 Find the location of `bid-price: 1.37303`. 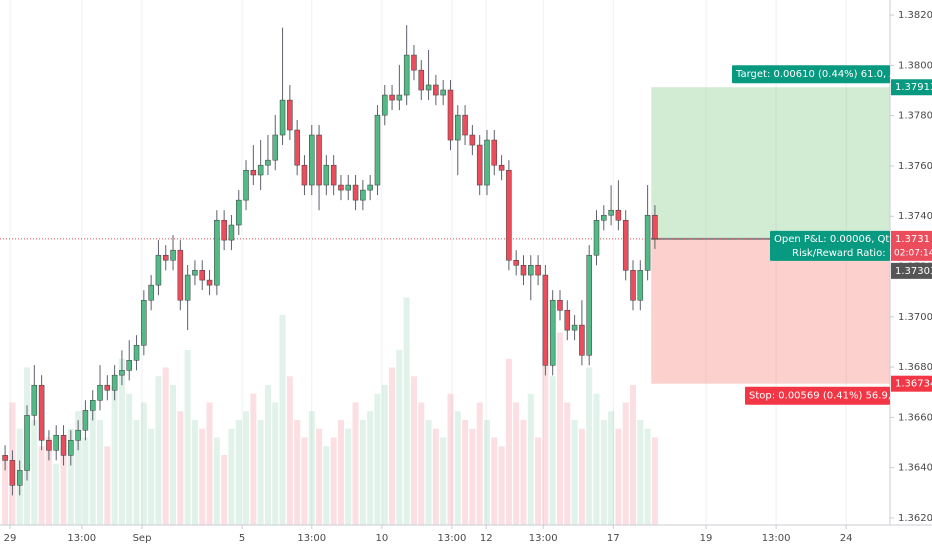

bid-price: 1.37303 is located at coordinates (913, 271).